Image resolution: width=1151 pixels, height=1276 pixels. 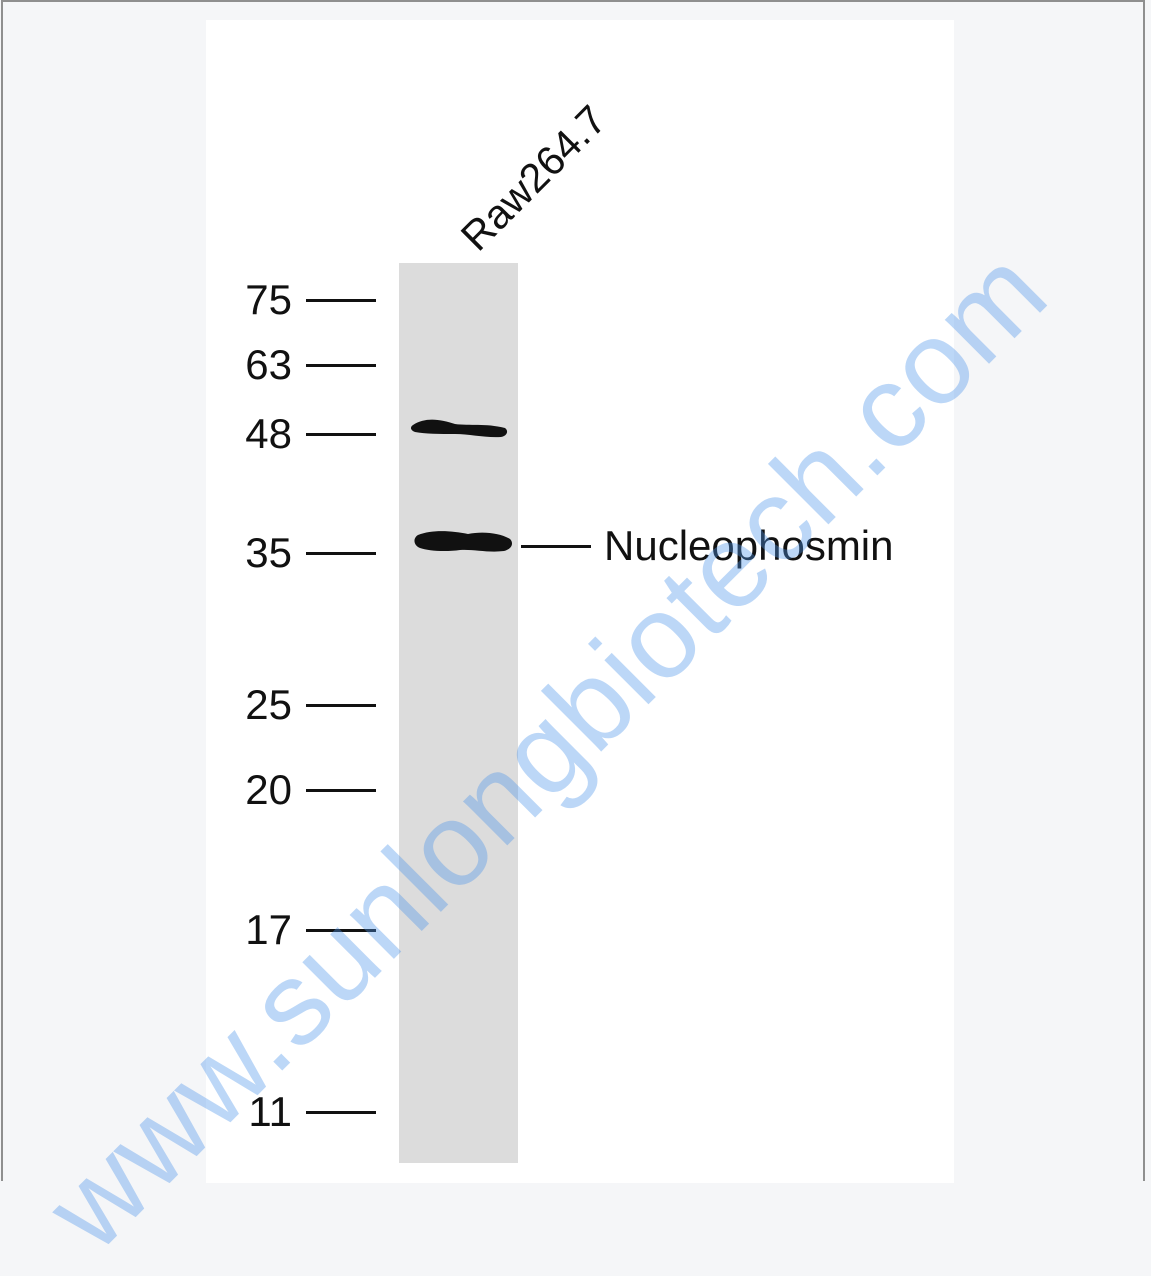 I want to click on marker-17: 17, so click(x=300, y=930).